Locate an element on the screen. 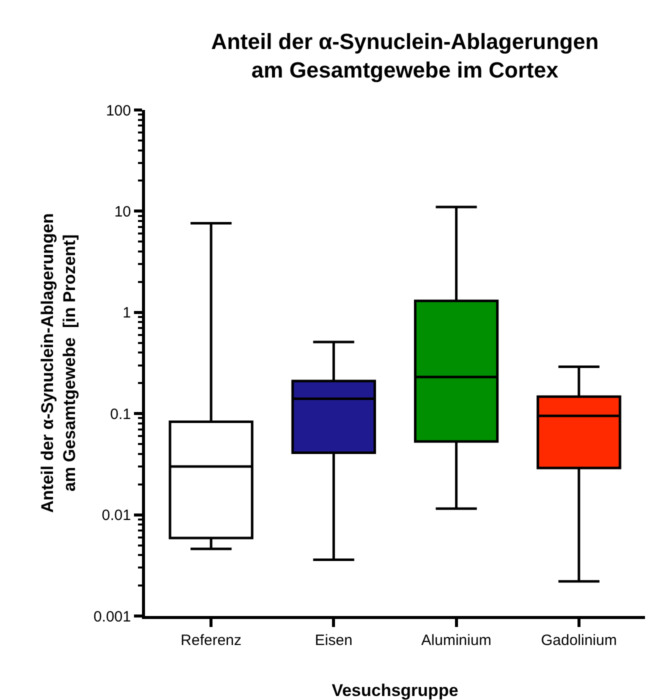  y-tick-label: 100 is located at coordinates (118, 111).